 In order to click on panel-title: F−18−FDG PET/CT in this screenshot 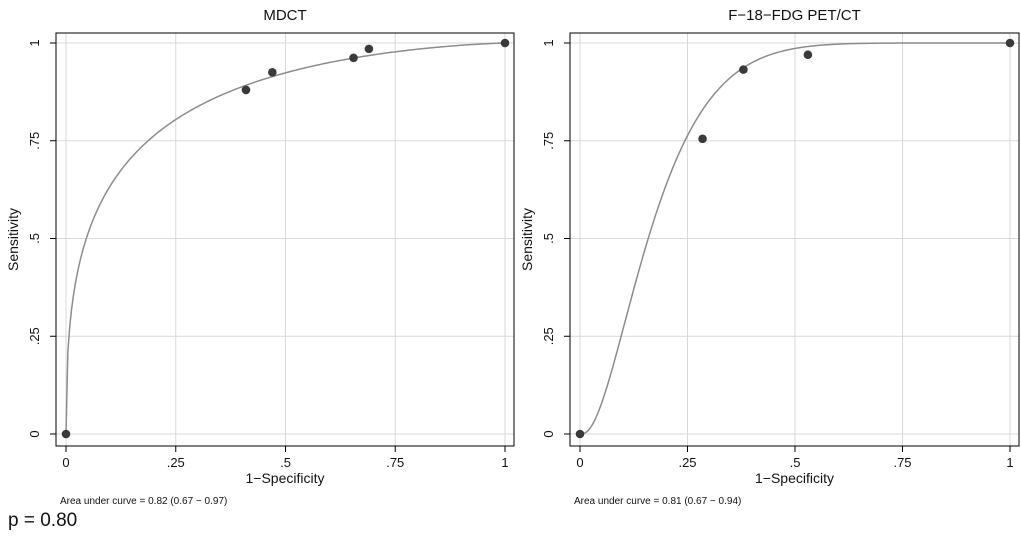, I will do `click(794, 15)`.